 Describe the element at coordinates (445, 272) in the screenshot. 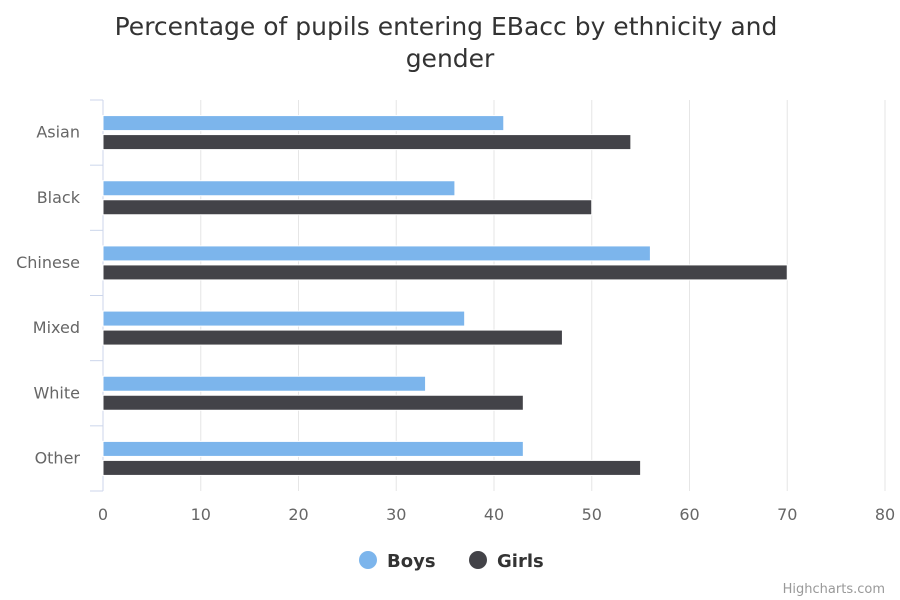

I see `bar-girls-chinese` at that location.